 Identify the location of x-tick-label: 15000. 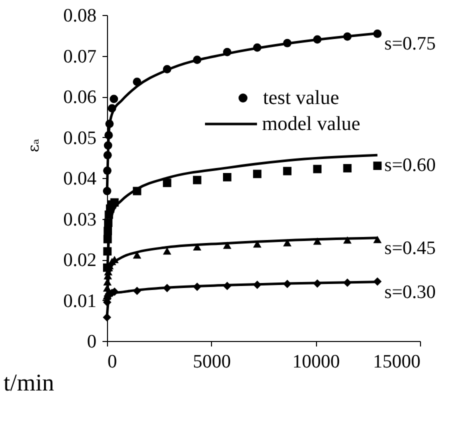
(396, 362).